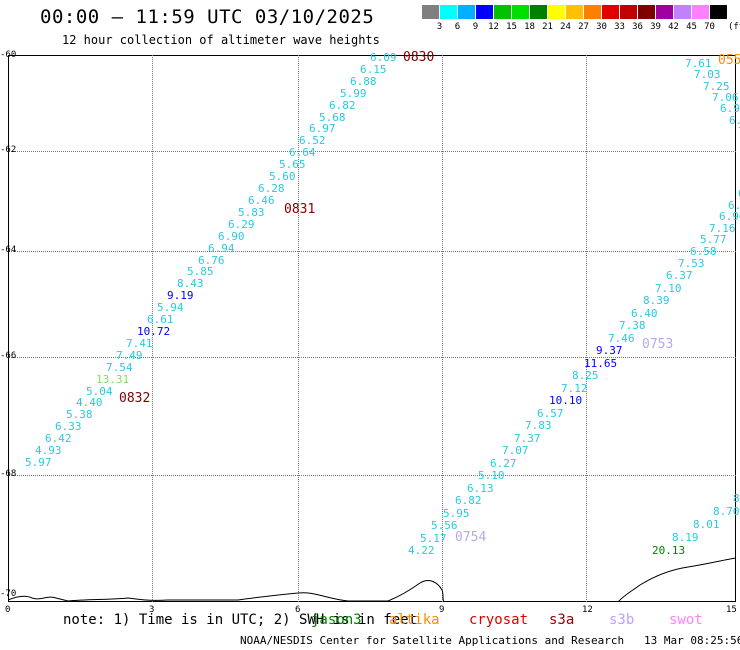 This screenshot has height=650, width=740. What do you see at coordinates (312, 140) in the screenshot?
I see `swh-value-label: 6.52` at bounding box center [312, 140].